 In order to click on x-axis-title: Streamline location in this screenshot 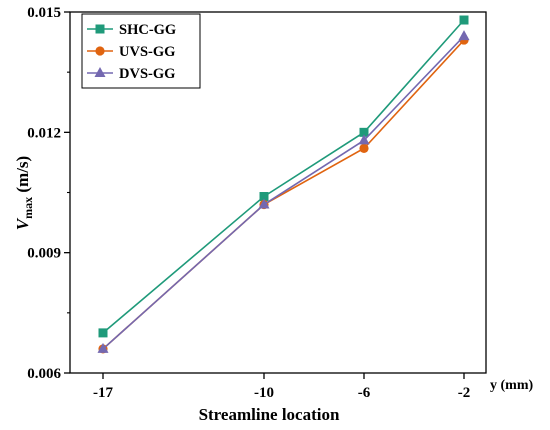, I will do `click(269, 414)`.